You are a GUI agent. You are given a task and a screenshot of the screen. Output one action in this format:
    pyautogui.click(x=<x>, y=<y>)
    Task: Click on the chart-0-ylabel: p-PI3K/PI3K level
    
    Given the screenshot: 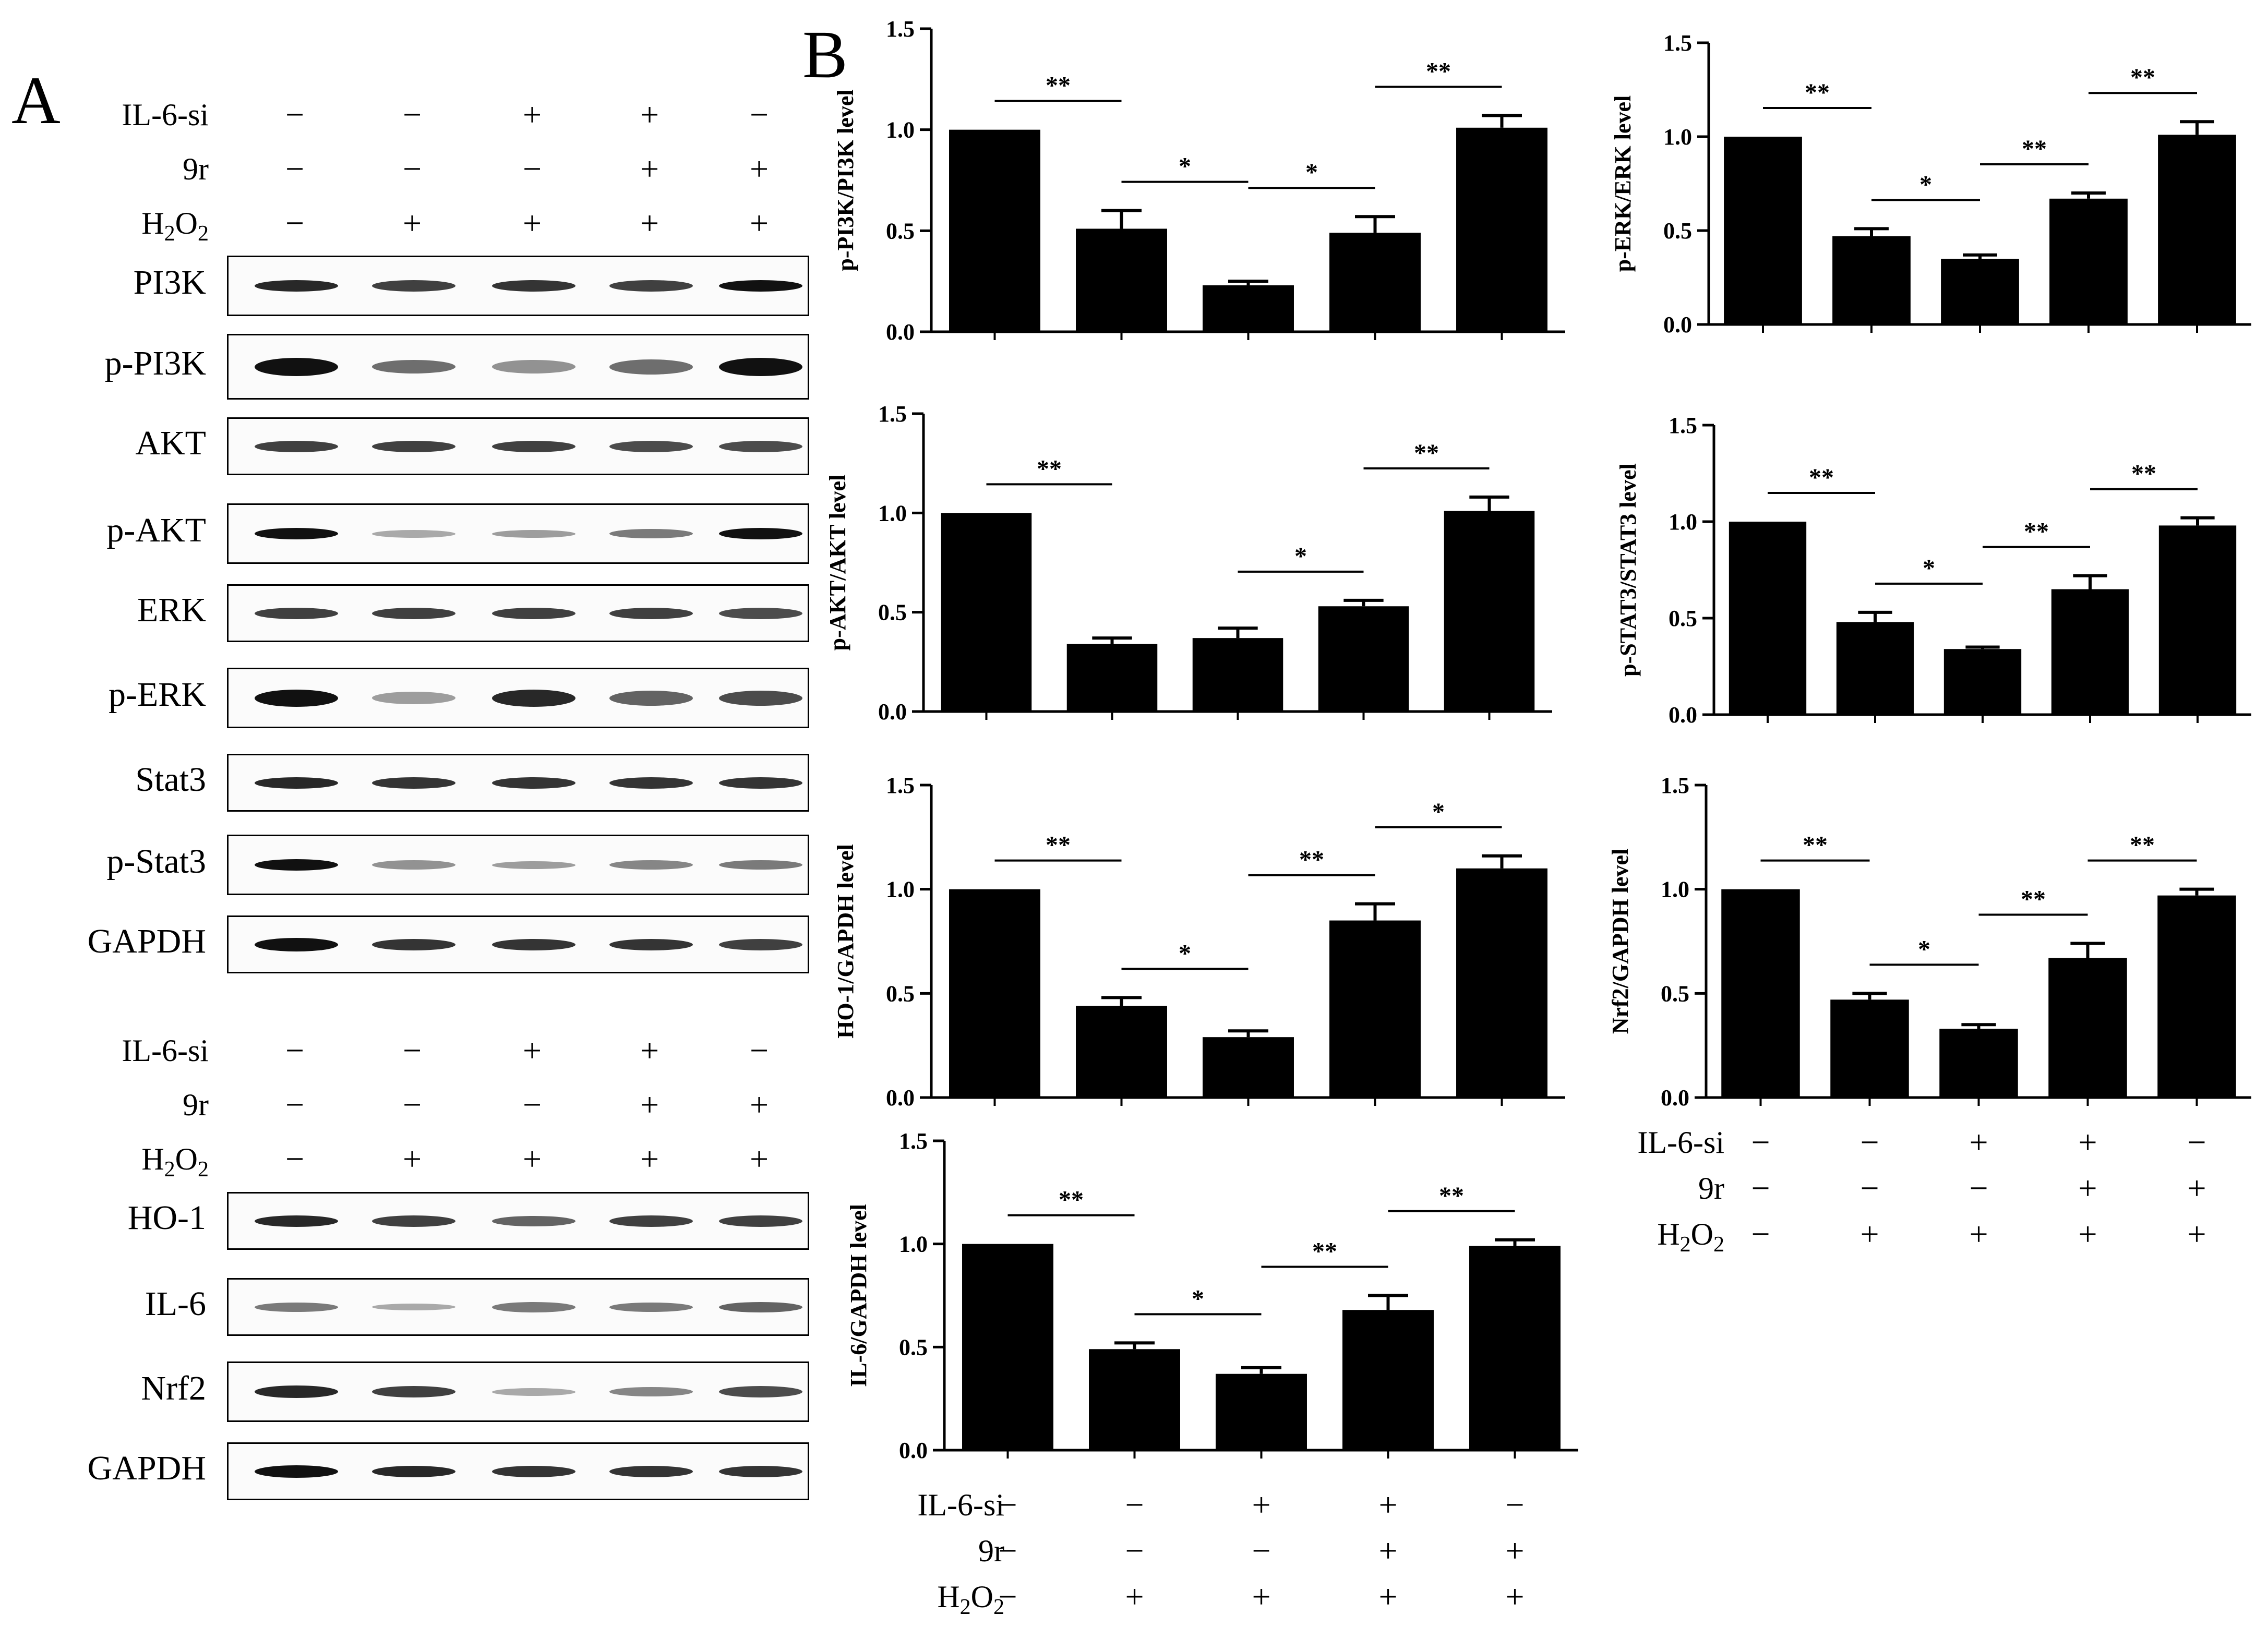 What is the action you would take?
    pyautogui.click(x=845, y=180)
    